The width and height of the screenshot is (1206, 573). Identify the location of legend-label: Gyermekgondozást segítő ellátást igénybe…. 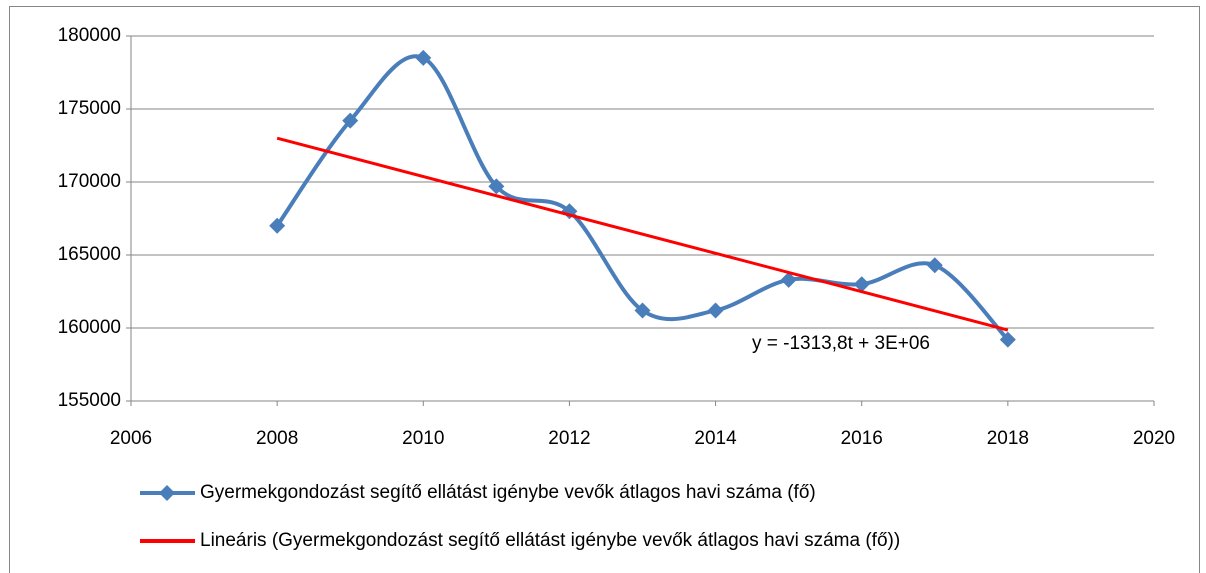
(508, 492).